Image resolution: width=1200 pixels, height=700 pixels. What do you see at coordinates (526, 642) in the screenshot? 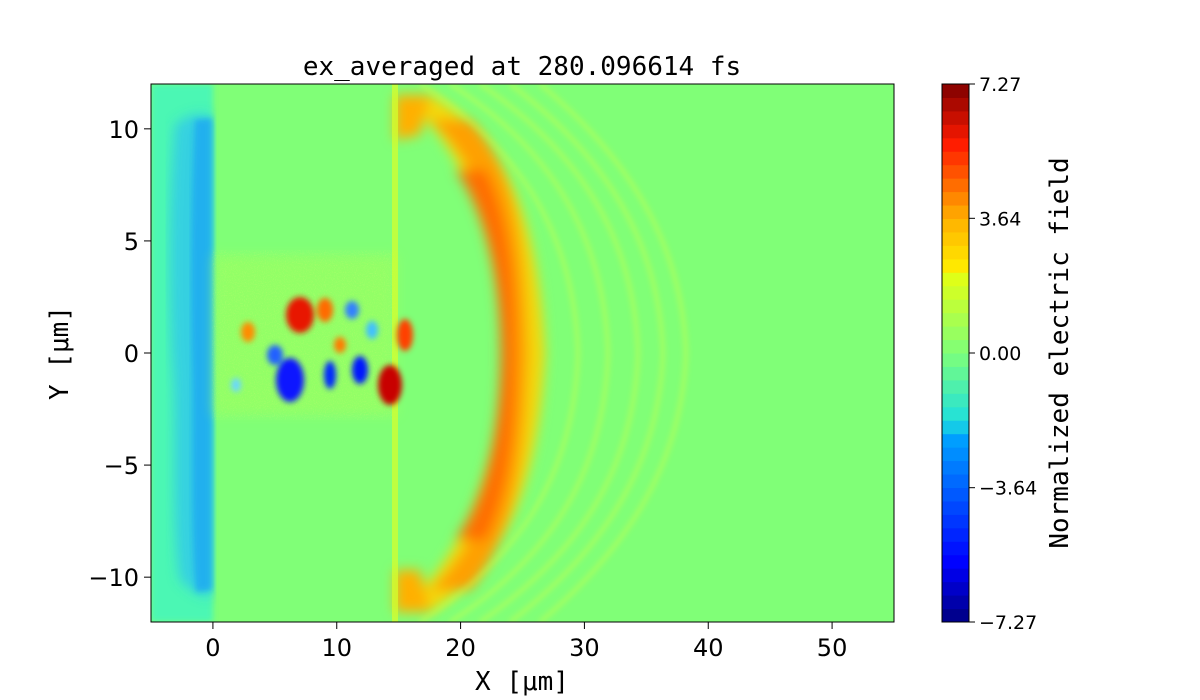
I see `x-axis: 0 10 20 30 40 50` at bounding box center [526, 642].